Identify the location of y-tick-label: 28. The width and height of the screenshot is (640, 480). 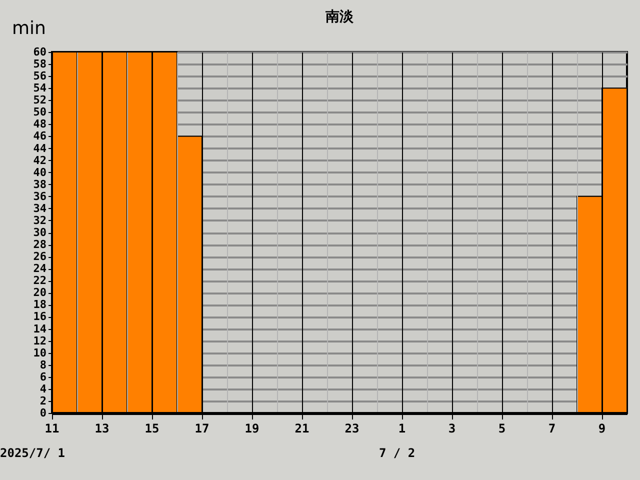
(39, 245).